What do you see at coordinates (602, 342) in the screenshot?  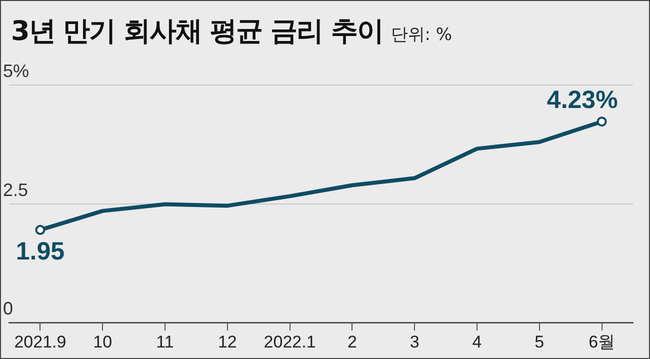 I see `x-tick-label: 6월` at bounding box center [602, 342].